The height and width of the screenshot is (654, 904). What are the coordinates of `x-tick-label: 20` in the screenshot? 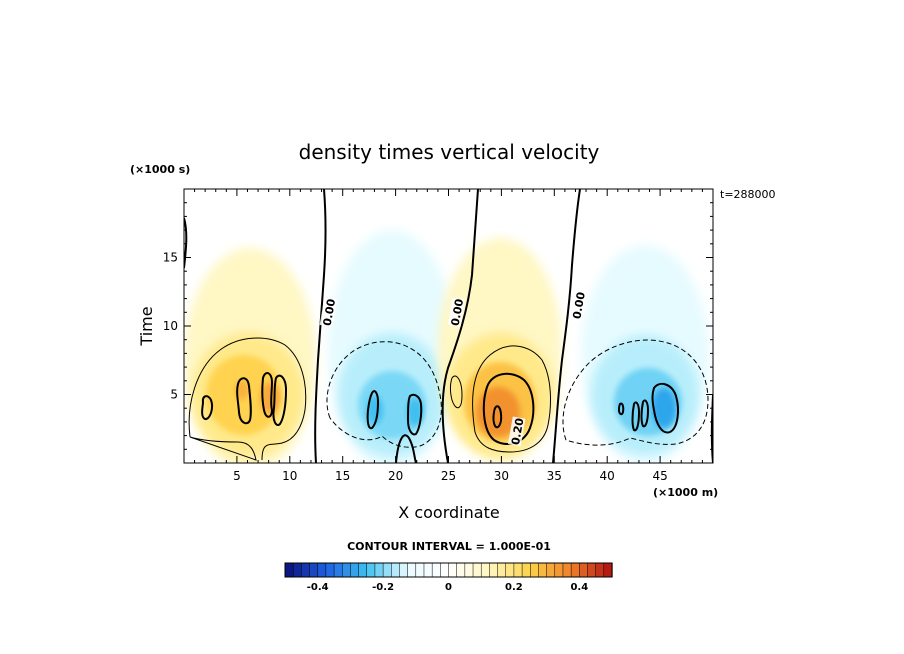 It's located at (395, 476).